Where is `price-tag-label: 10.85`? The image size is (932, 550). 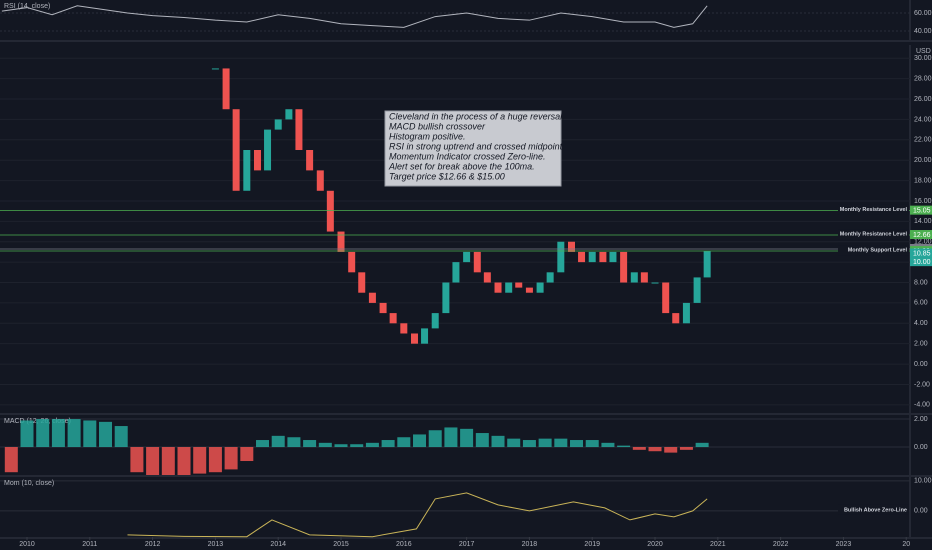
price-tag-label: 10.85 is located at coordinates (922, 253).